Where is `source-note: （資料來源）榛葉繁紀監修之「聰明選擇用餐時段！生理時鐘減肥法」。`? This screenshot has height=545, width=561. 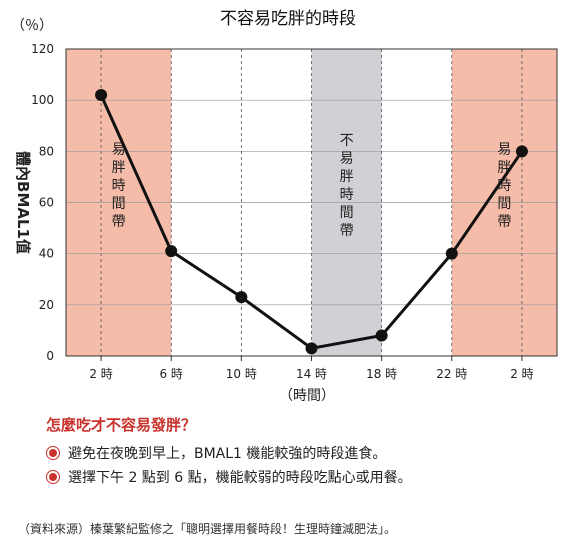
source-note: （資料來源）榛葉繁紀監修之「聰明選擇用餐時段！生理時鐘減肥法」。 is located at coordinates (207, 529).